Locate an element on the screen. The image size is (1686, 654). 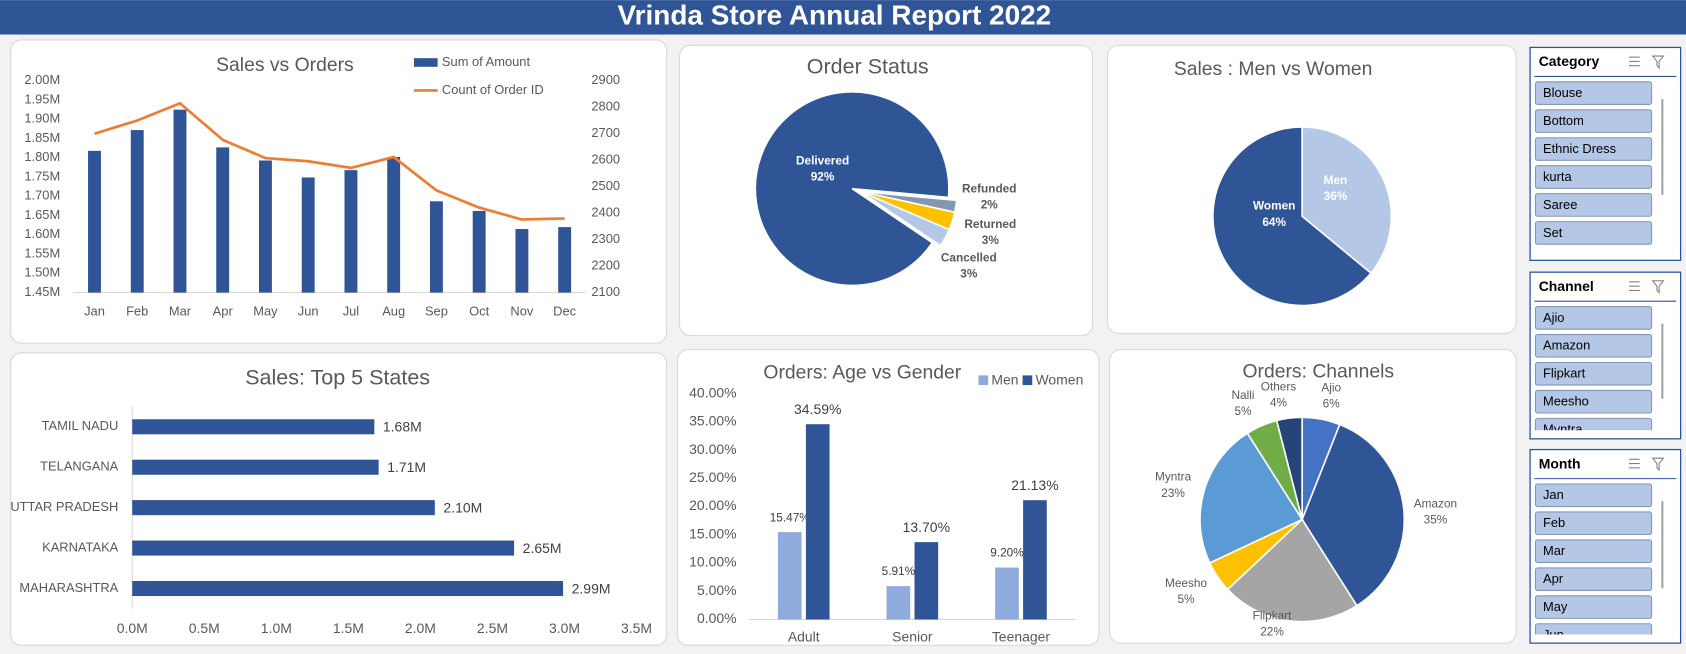
chart-title: Orders: Channels is located at coordinates (1318, 371).